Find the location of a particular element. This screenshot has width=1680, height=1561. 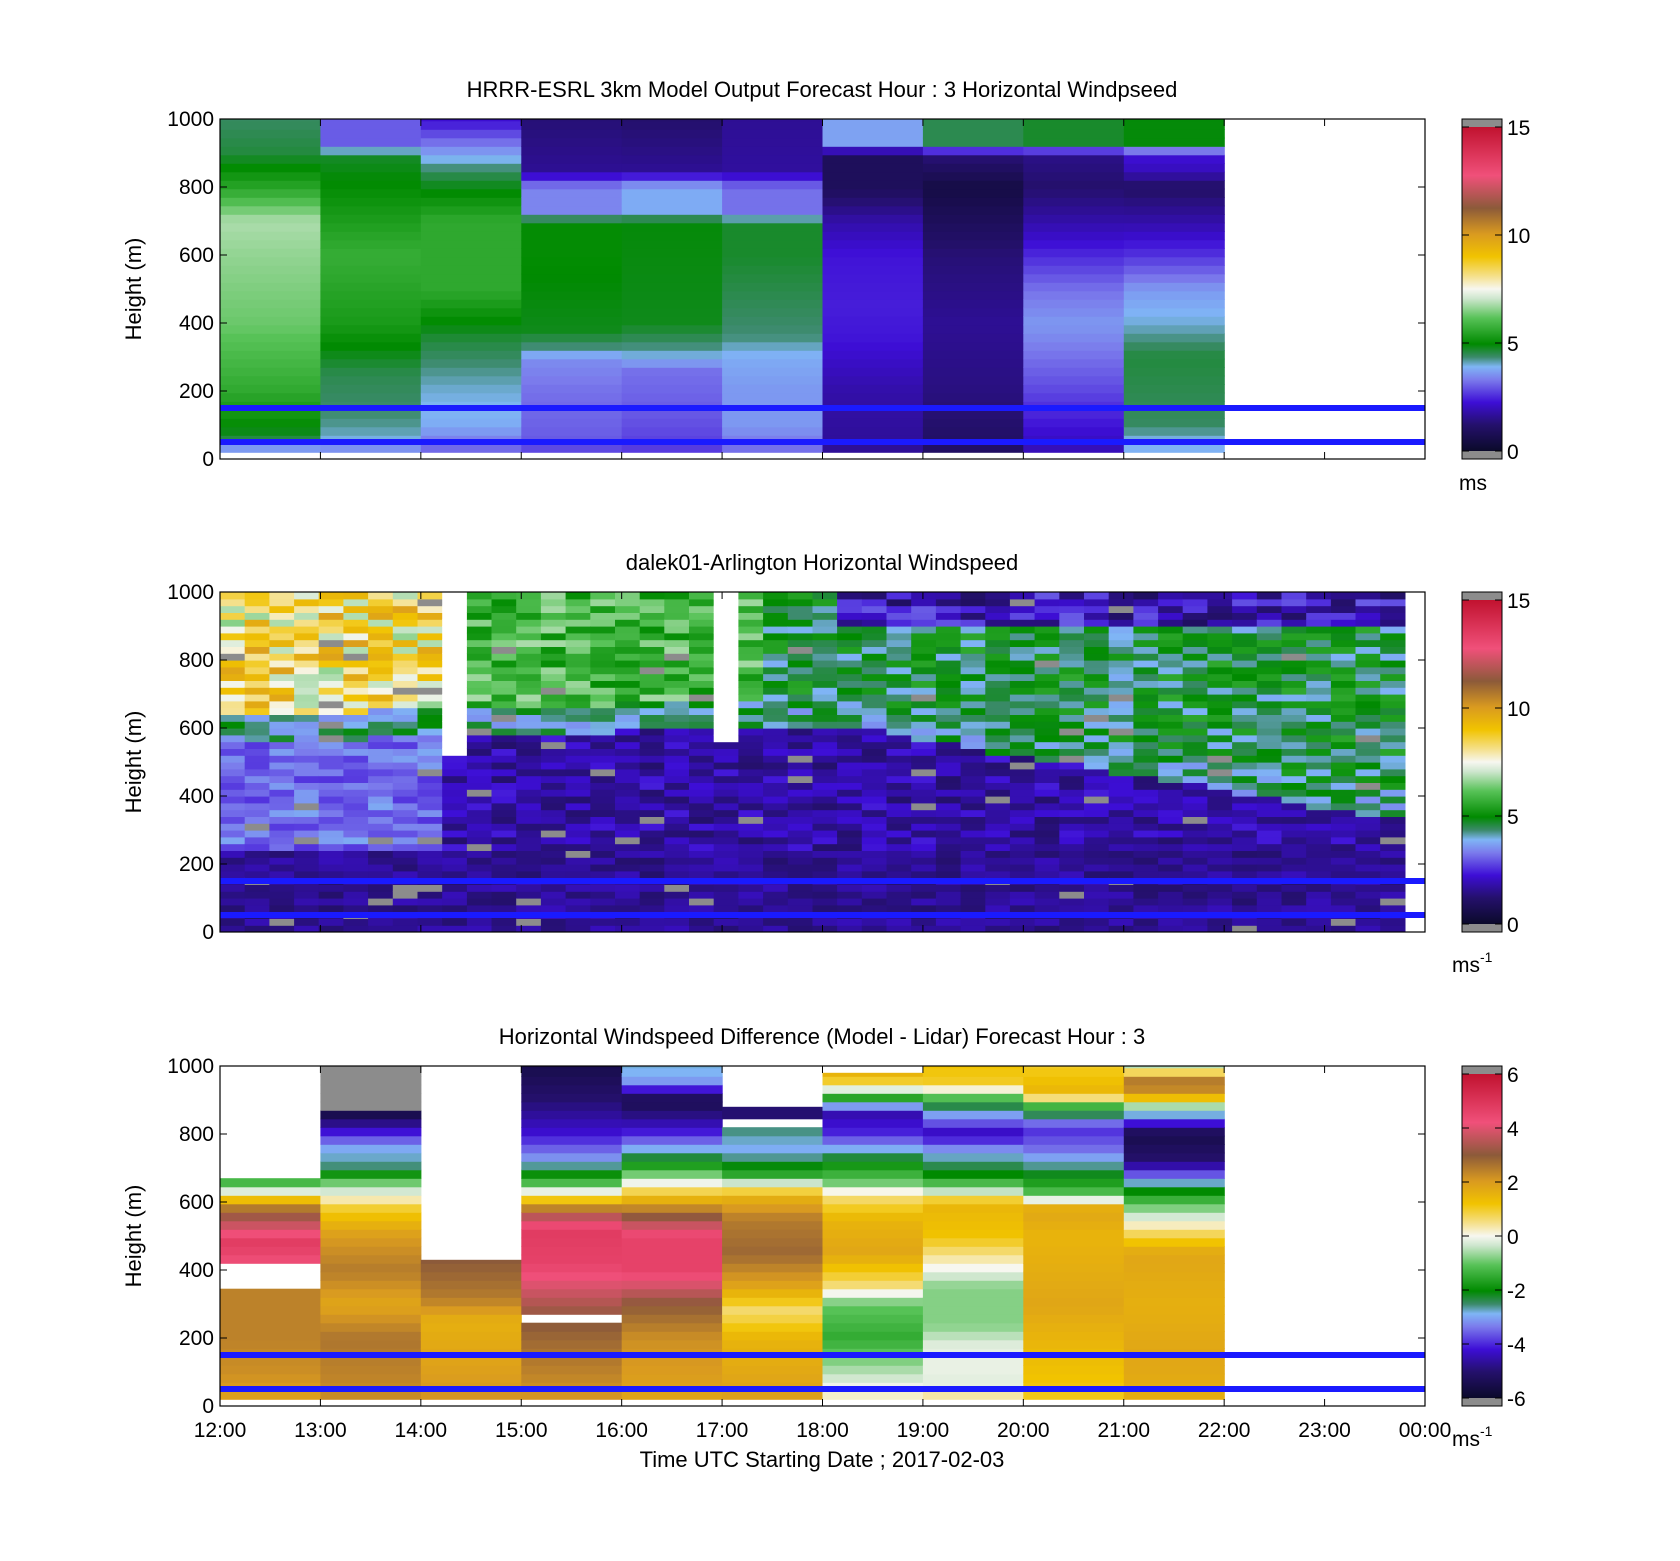

colorbar-over-model is located at coordinates (1482, 123).